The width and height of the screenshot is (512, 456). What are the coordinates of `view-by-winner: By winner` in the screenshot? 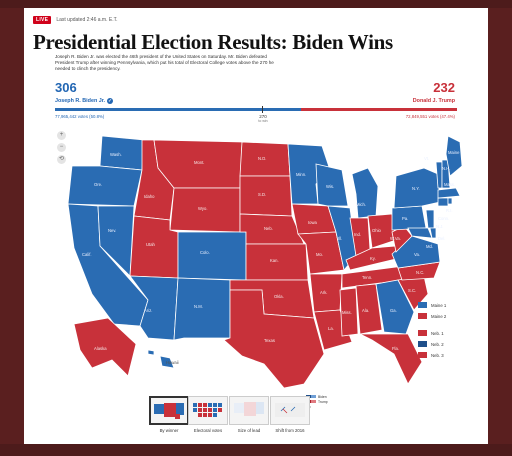 It's located at (169, 414).